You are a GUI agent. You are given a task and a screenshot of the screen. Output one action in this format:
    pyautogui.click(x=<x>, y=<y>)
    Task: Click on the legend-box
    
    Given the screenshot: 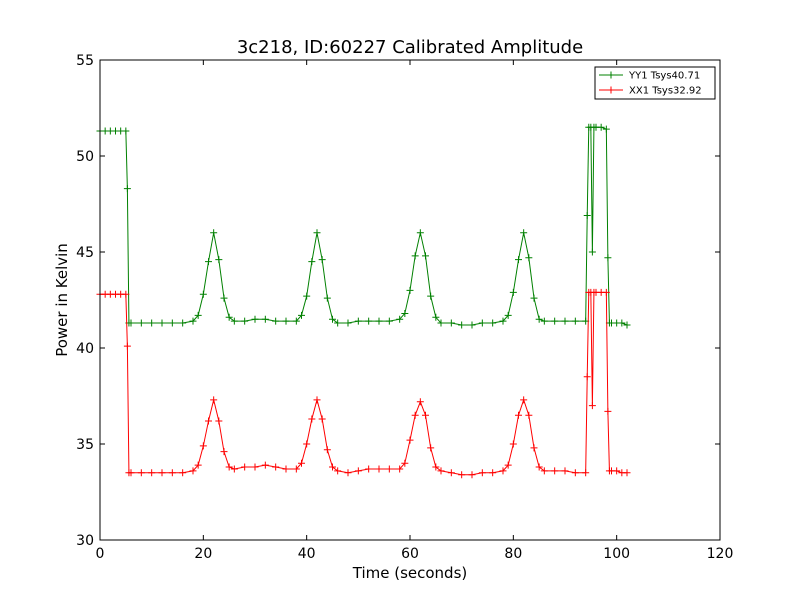 What is the action you would take?
    pyautogui.click(x=655, y=83)
    